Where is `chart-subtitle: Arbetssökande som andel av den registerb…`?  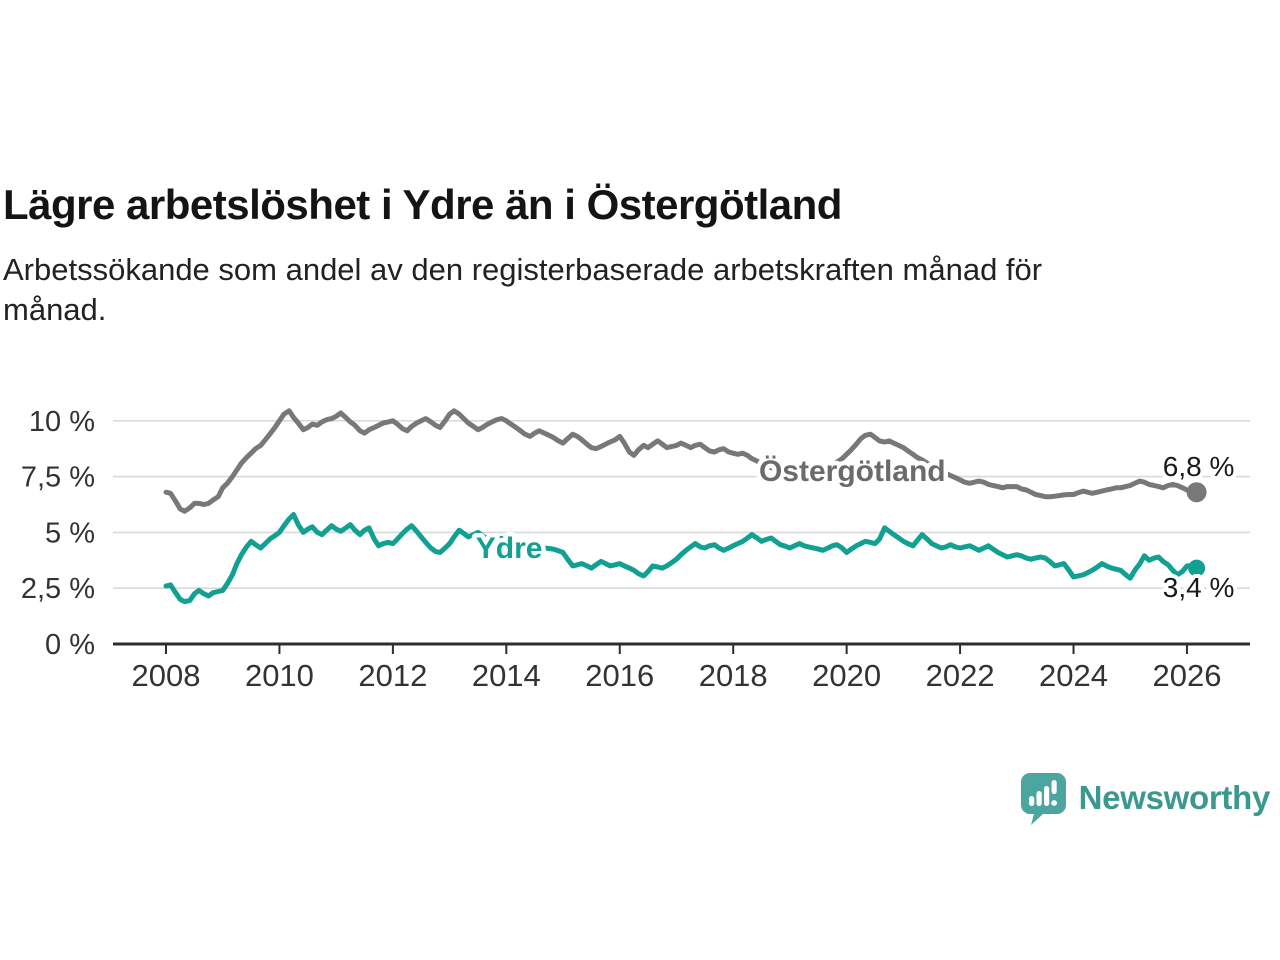
chart-subtitle: Arbetssökande som andel av den registerb… is located at coordinates (613, 290).